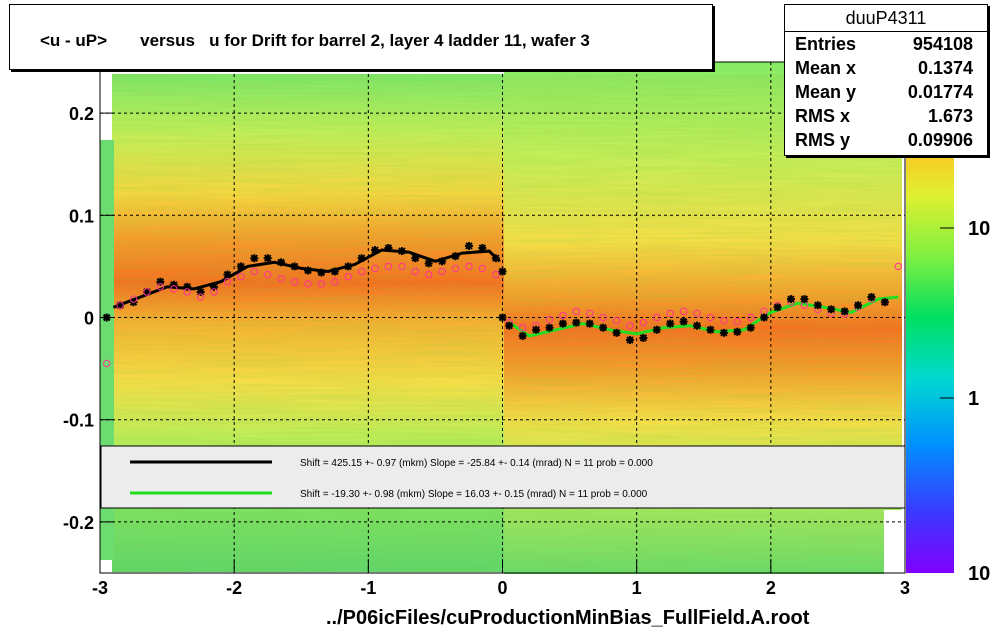 Image resolution: width=1006 pixels, height=637 pixels. What do you see at coordinates (78, 523) in the screenshot?
I see `y-tick-label: -0.2` at bounding box center [78, 523].